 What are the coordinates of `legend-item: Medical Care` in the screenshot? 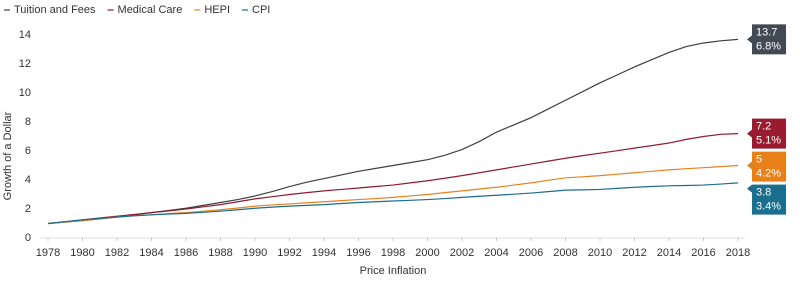 It's located at (145, 10).